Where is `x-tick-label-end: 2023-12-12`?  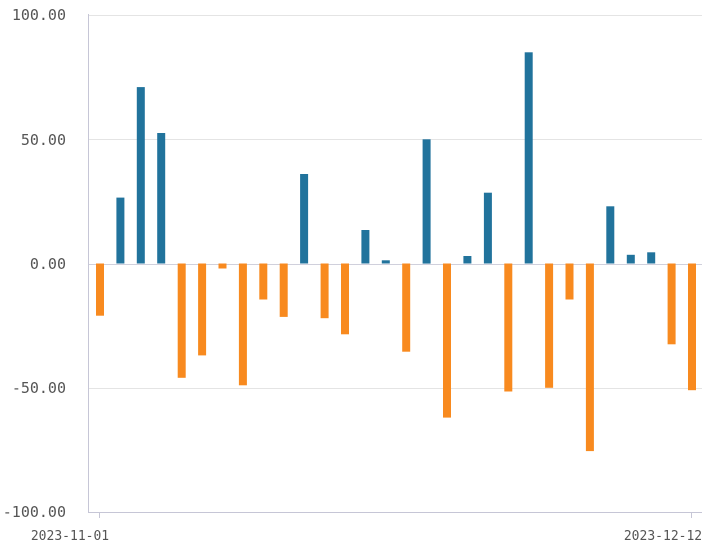
x-tick-label-end: 2023-12-12 is located at coordinates (663, 536).